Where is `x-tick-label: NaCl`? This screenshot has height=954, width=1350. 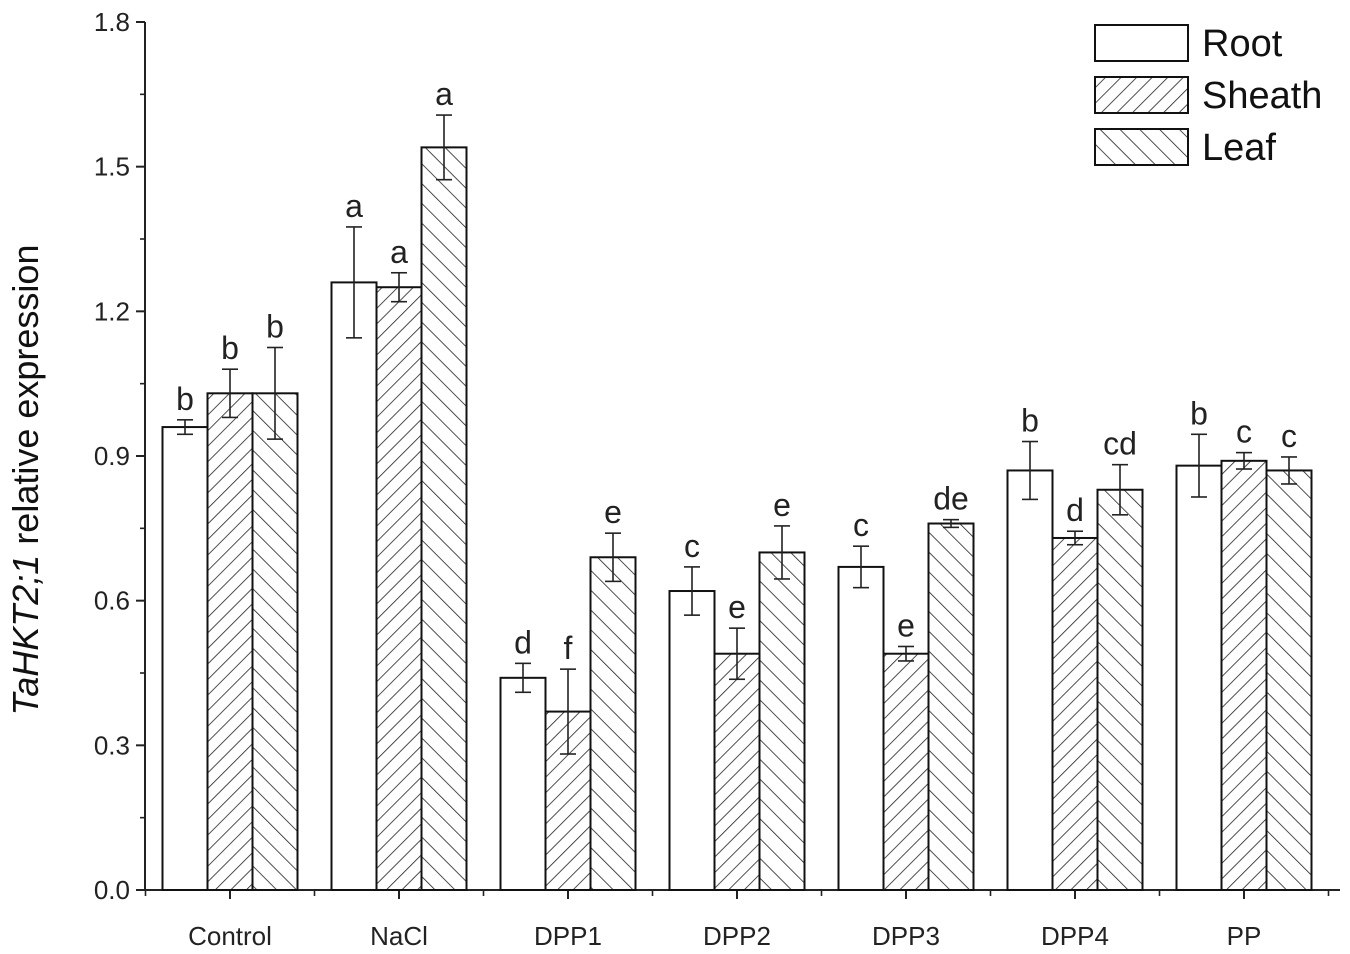
x-tick-label: NaCl is located at coordinates (399, 936).